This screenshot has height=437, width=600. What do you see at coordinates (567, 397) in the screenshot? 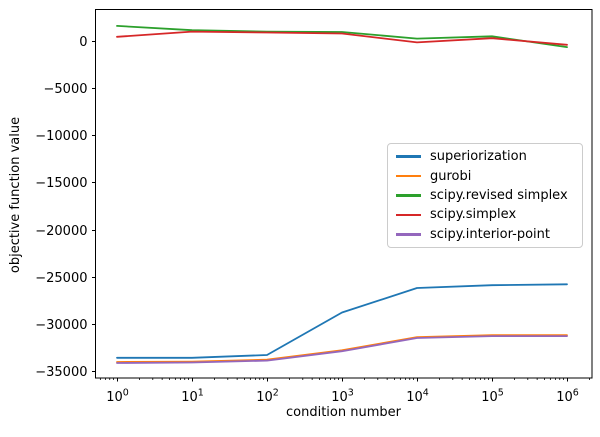
I see `x-tick-label: 10⁶` at bounding box center [567, 397].